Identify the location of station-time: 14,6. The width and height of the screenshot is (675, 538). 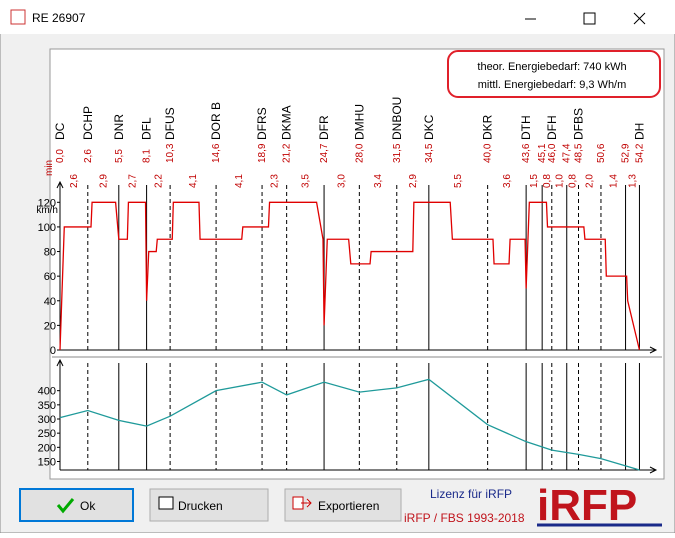
(216, 153).